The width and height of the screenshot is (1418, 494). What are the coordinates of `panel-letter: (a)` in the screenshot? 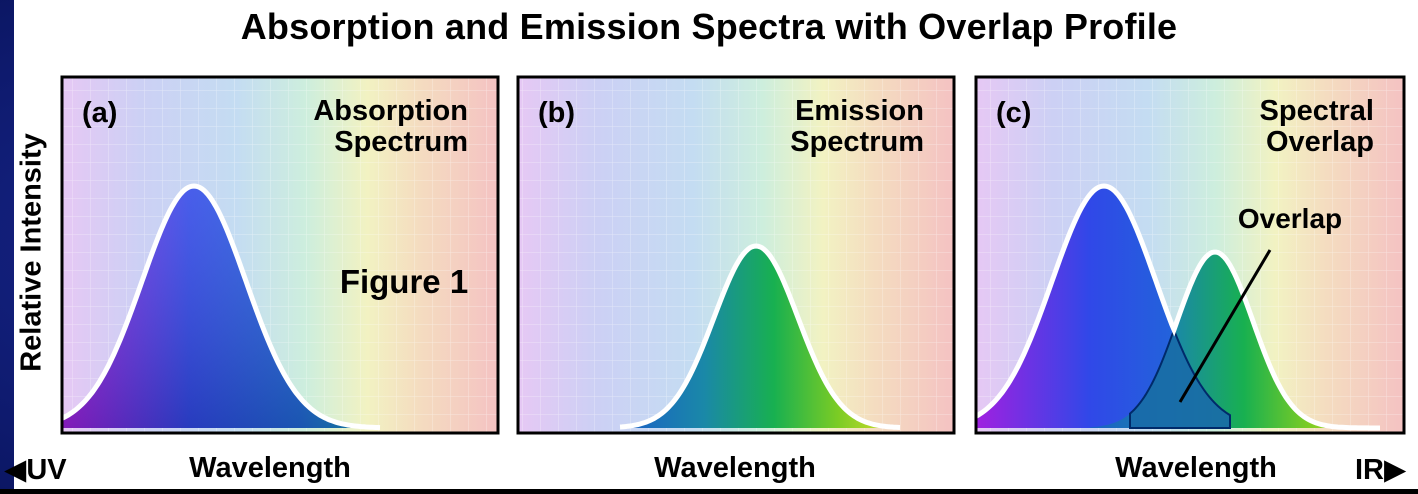 It's located at (99, 113).